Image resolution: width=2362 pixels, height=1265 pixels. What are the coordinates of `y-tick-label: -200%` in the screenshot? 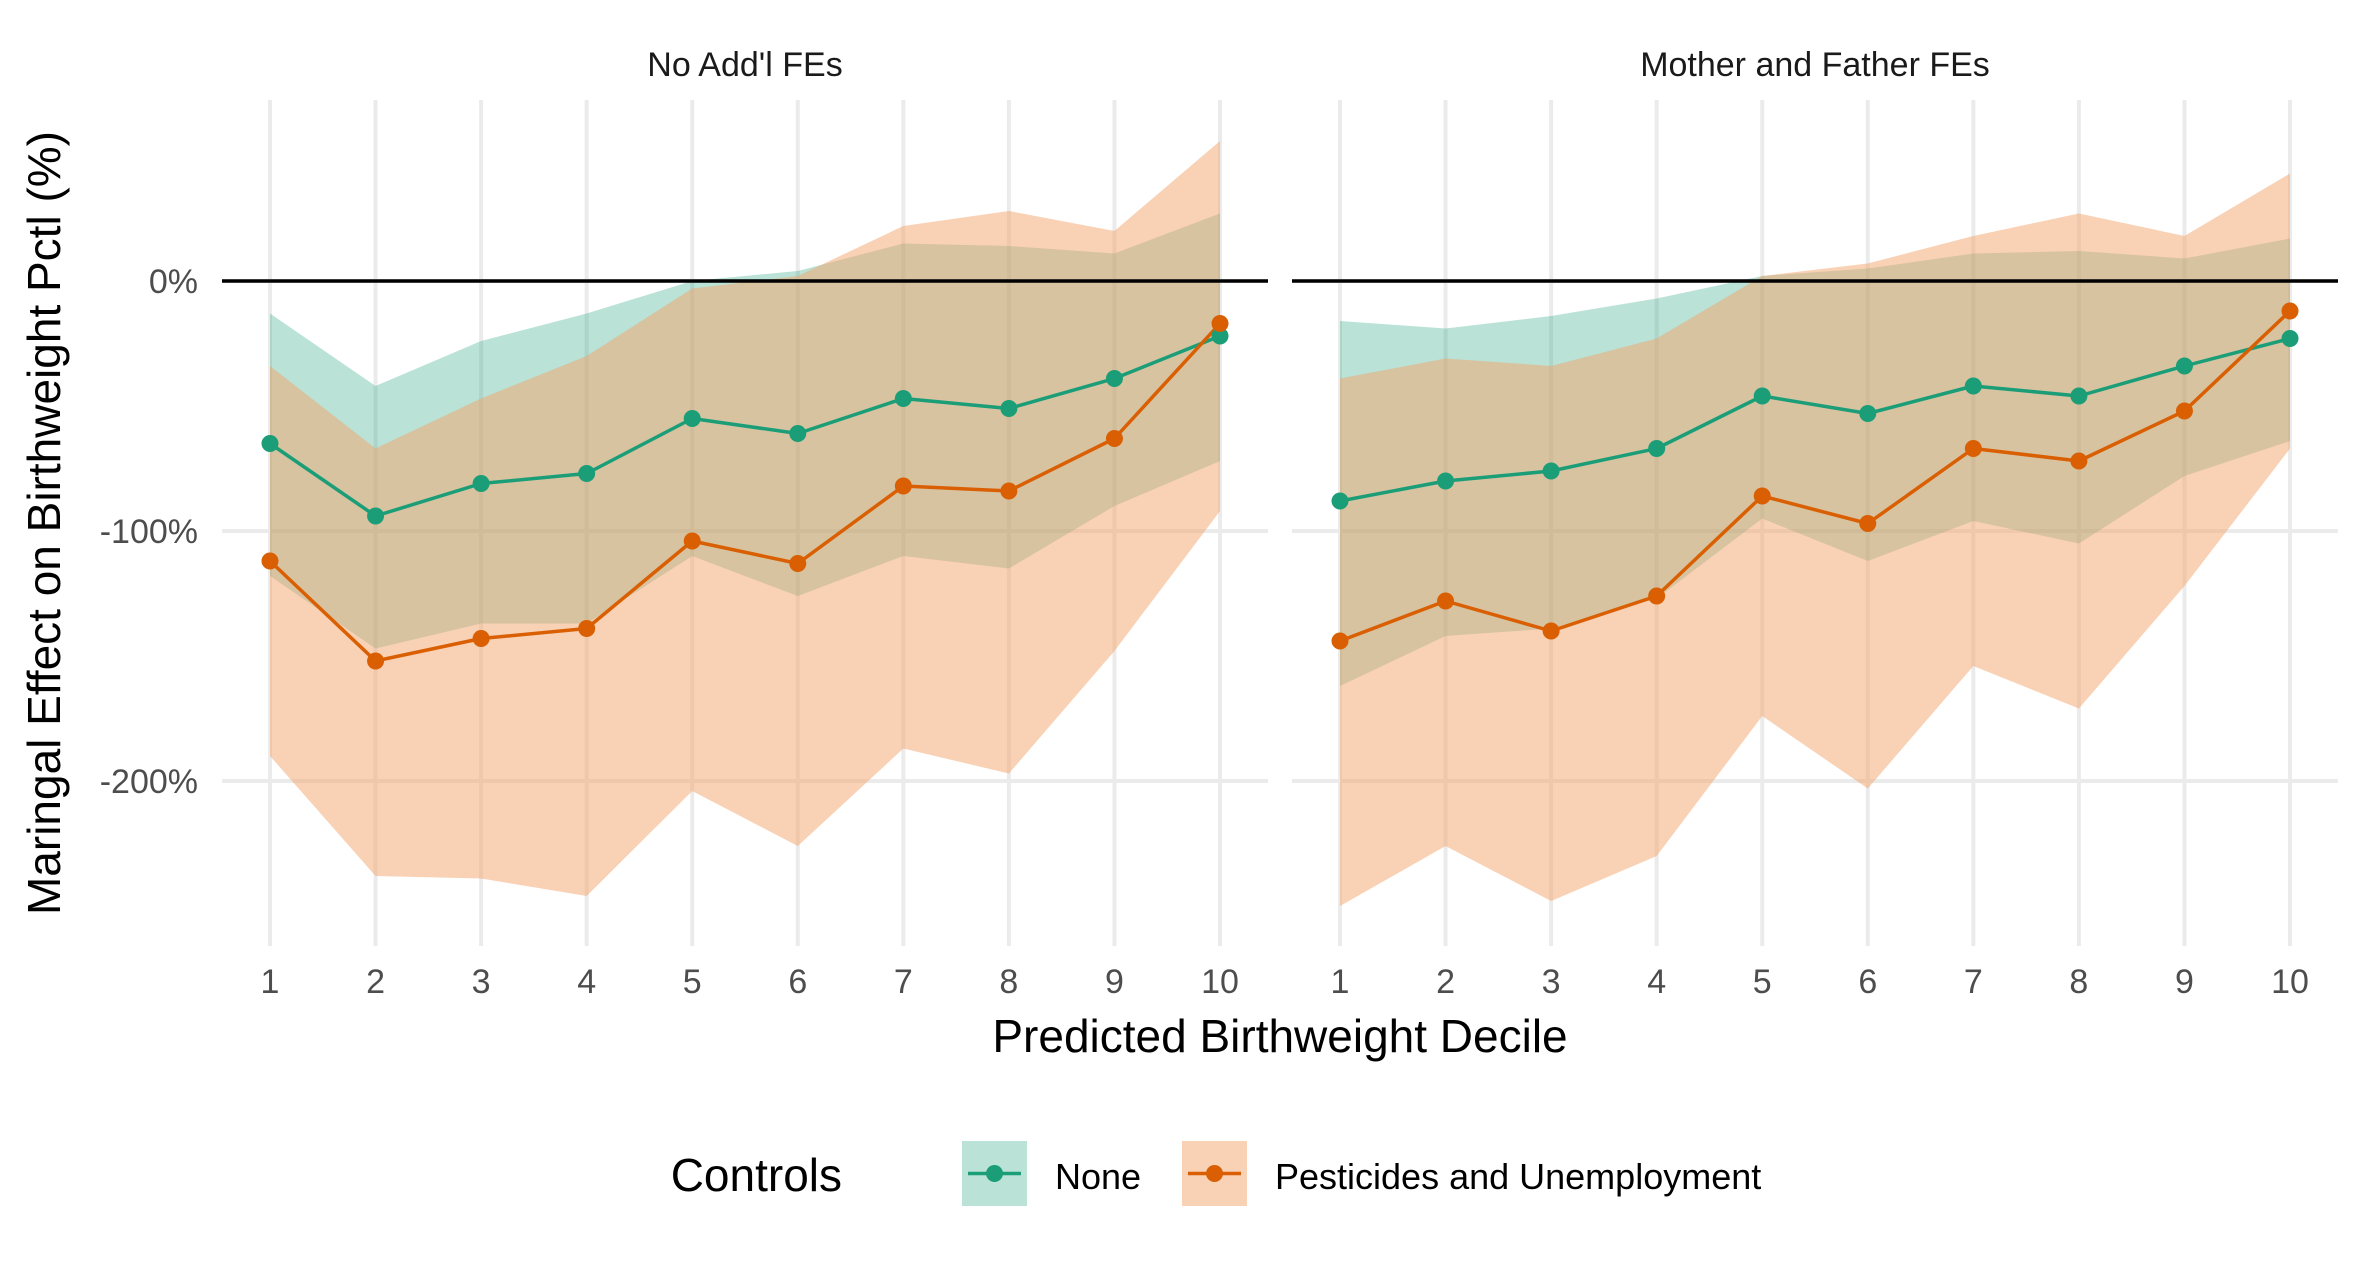 It's located at (149, 782).